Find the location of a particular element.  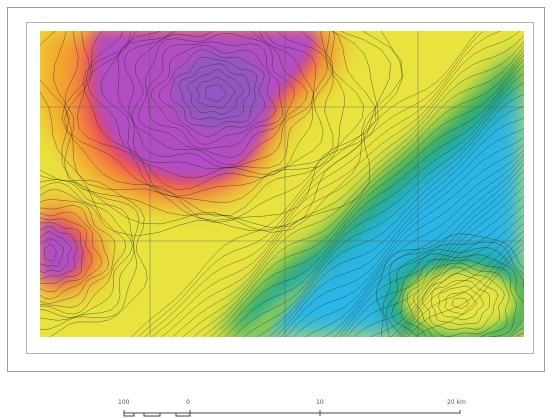

scale-bar-graphic is located at coordinates (292, 413).